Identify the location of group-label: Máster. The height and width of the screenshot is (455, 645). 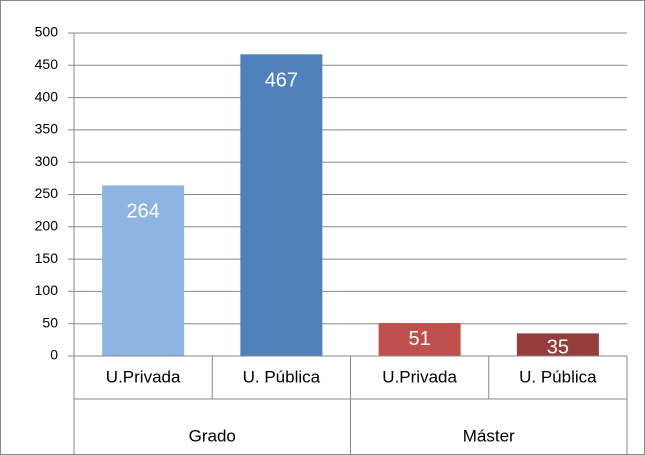
(489, 435).